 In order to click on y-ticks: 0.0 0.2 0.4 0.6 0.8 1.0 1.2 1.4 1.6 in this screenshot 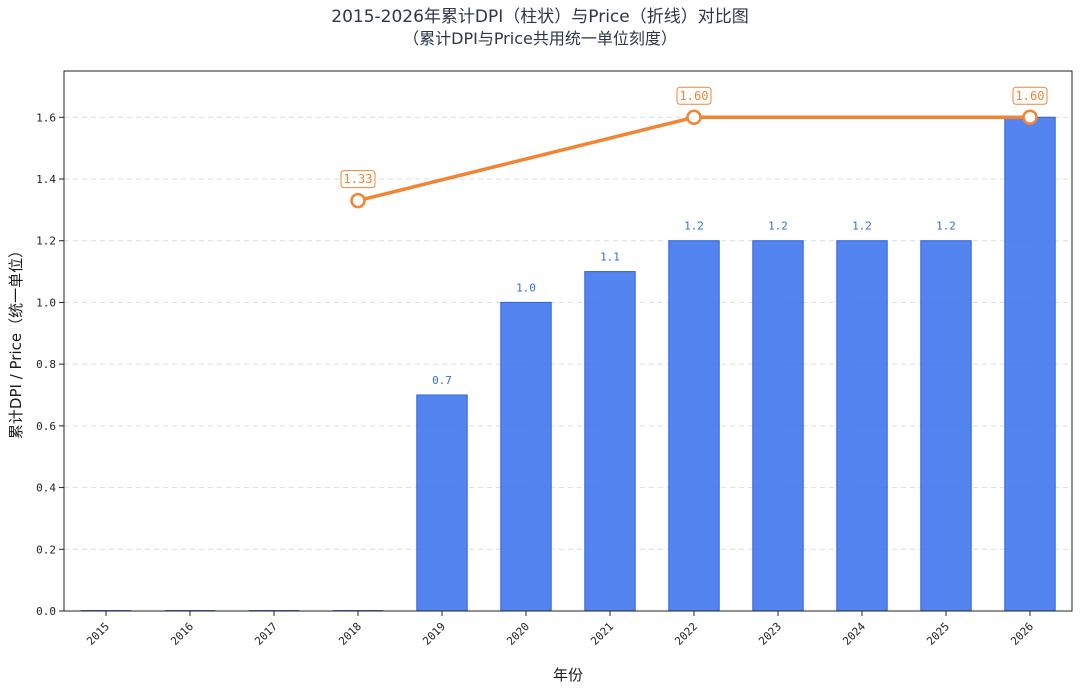, I will do `click(50, 364)`.